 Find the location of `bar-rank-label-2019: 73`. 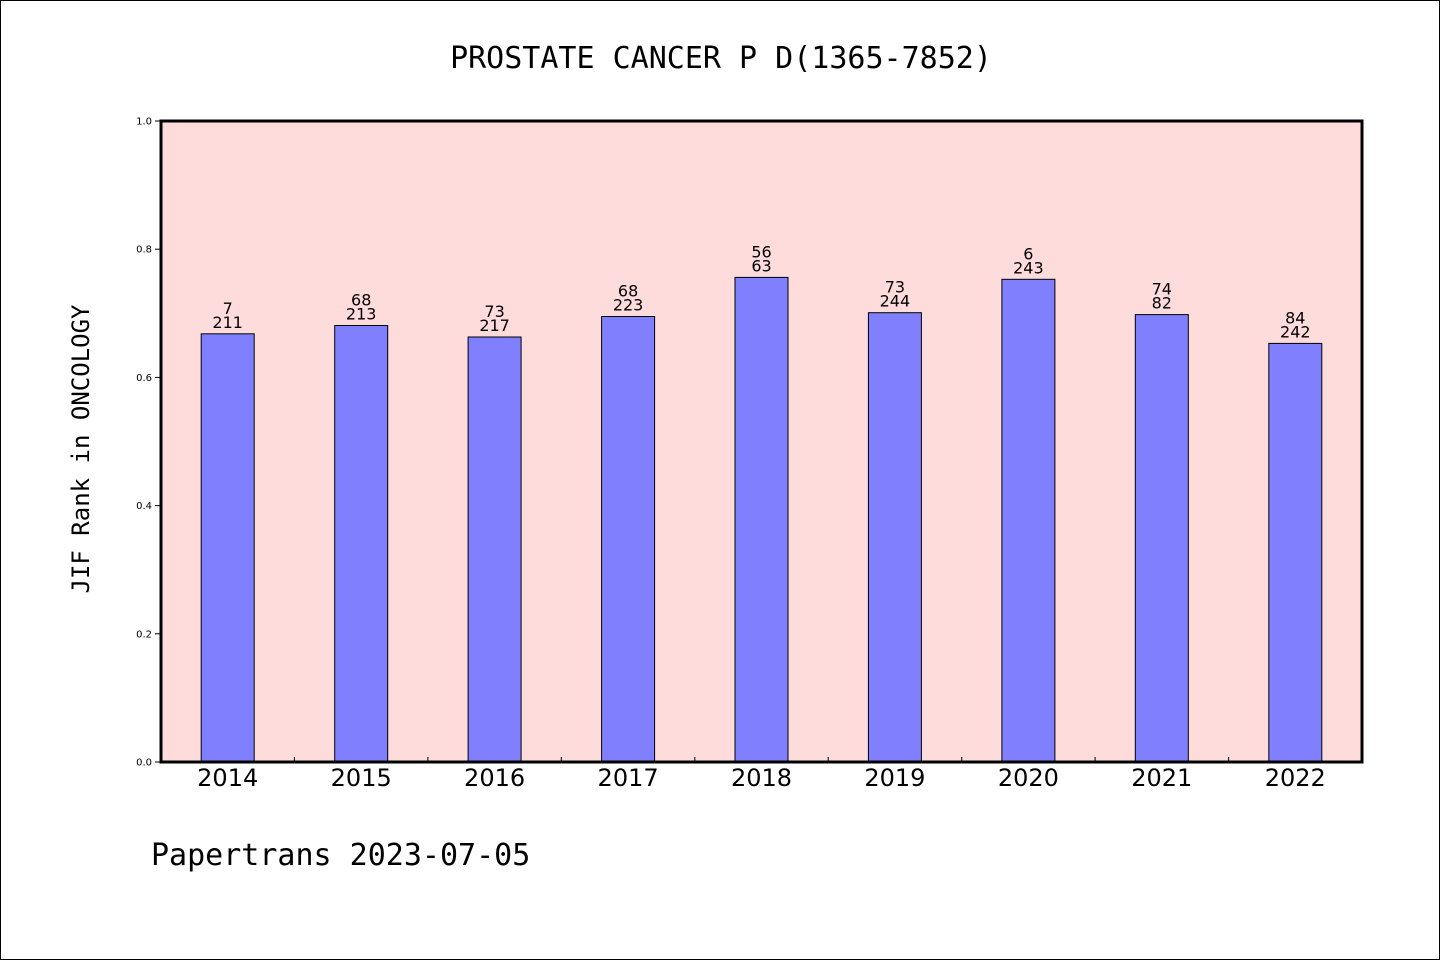

bar-rank-label-2019: 73 is located at coordinates (895, 287).